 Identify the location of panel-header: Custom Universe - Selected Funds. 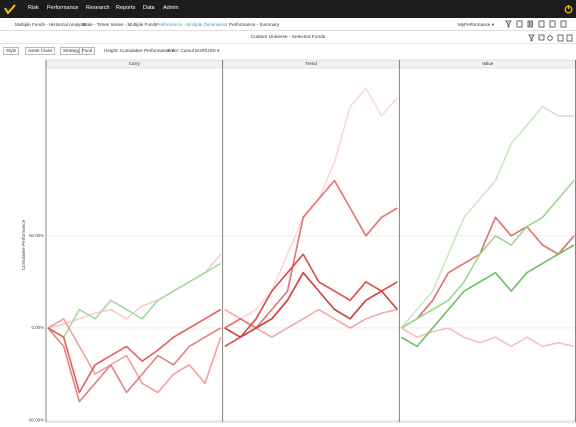
(288, 38).